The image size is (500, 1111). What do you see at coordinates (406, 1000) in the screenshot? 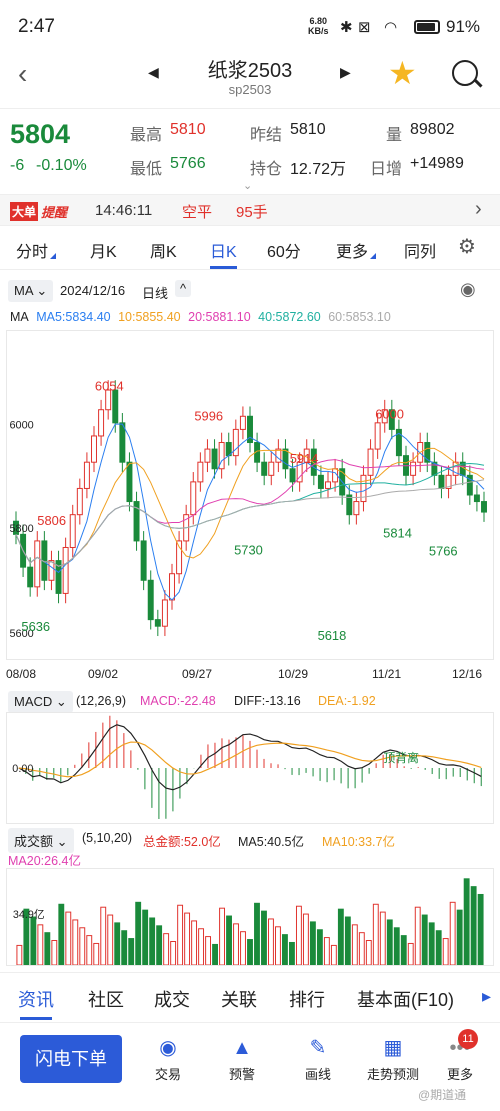
I see `tab-fundamentals: 基本面(F10)` at bounding box center [406, 1000].